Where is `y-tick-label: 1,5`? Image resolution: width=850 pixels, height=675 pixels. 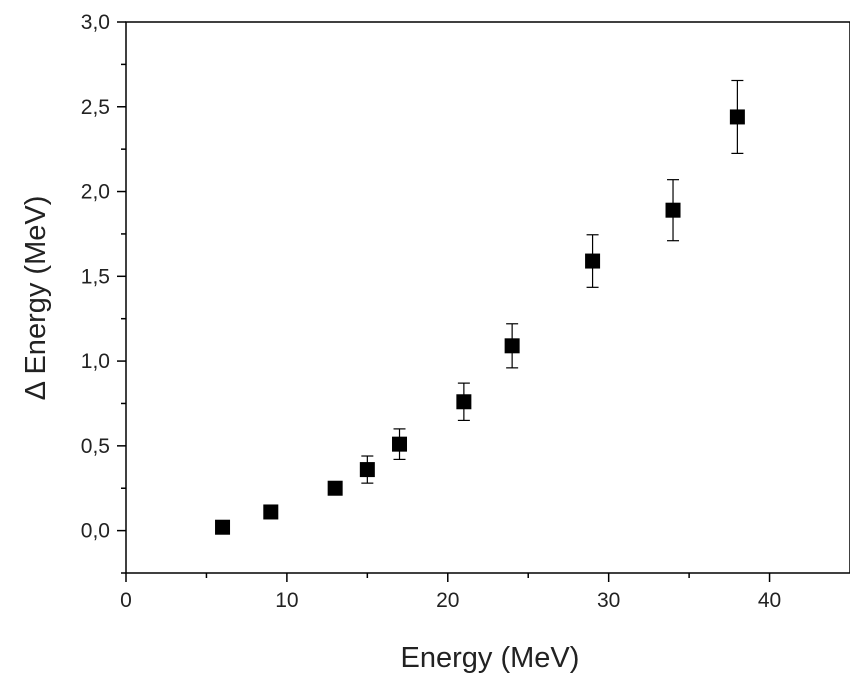
y-tick-label: 1,5 is located at coordinates (95, 276).